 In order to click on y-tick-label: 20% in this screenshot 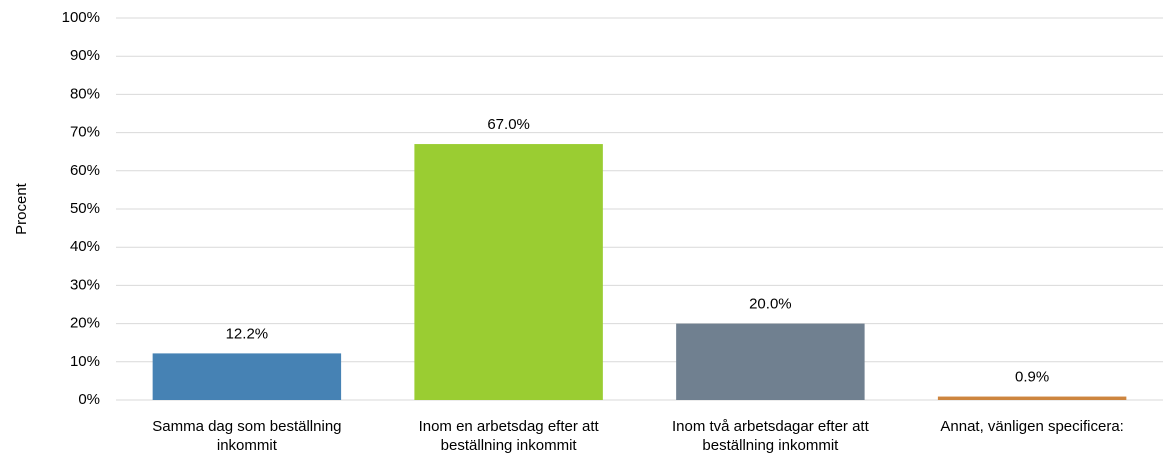, I will do `click(85, 323)`.